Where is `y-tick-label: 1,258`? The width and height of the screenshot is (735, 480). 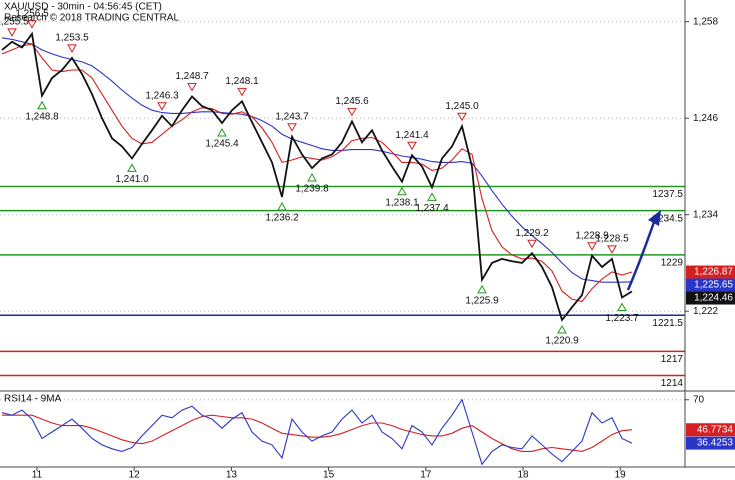
y-tick-label: 1,258 is located at coordinates (705, 21).